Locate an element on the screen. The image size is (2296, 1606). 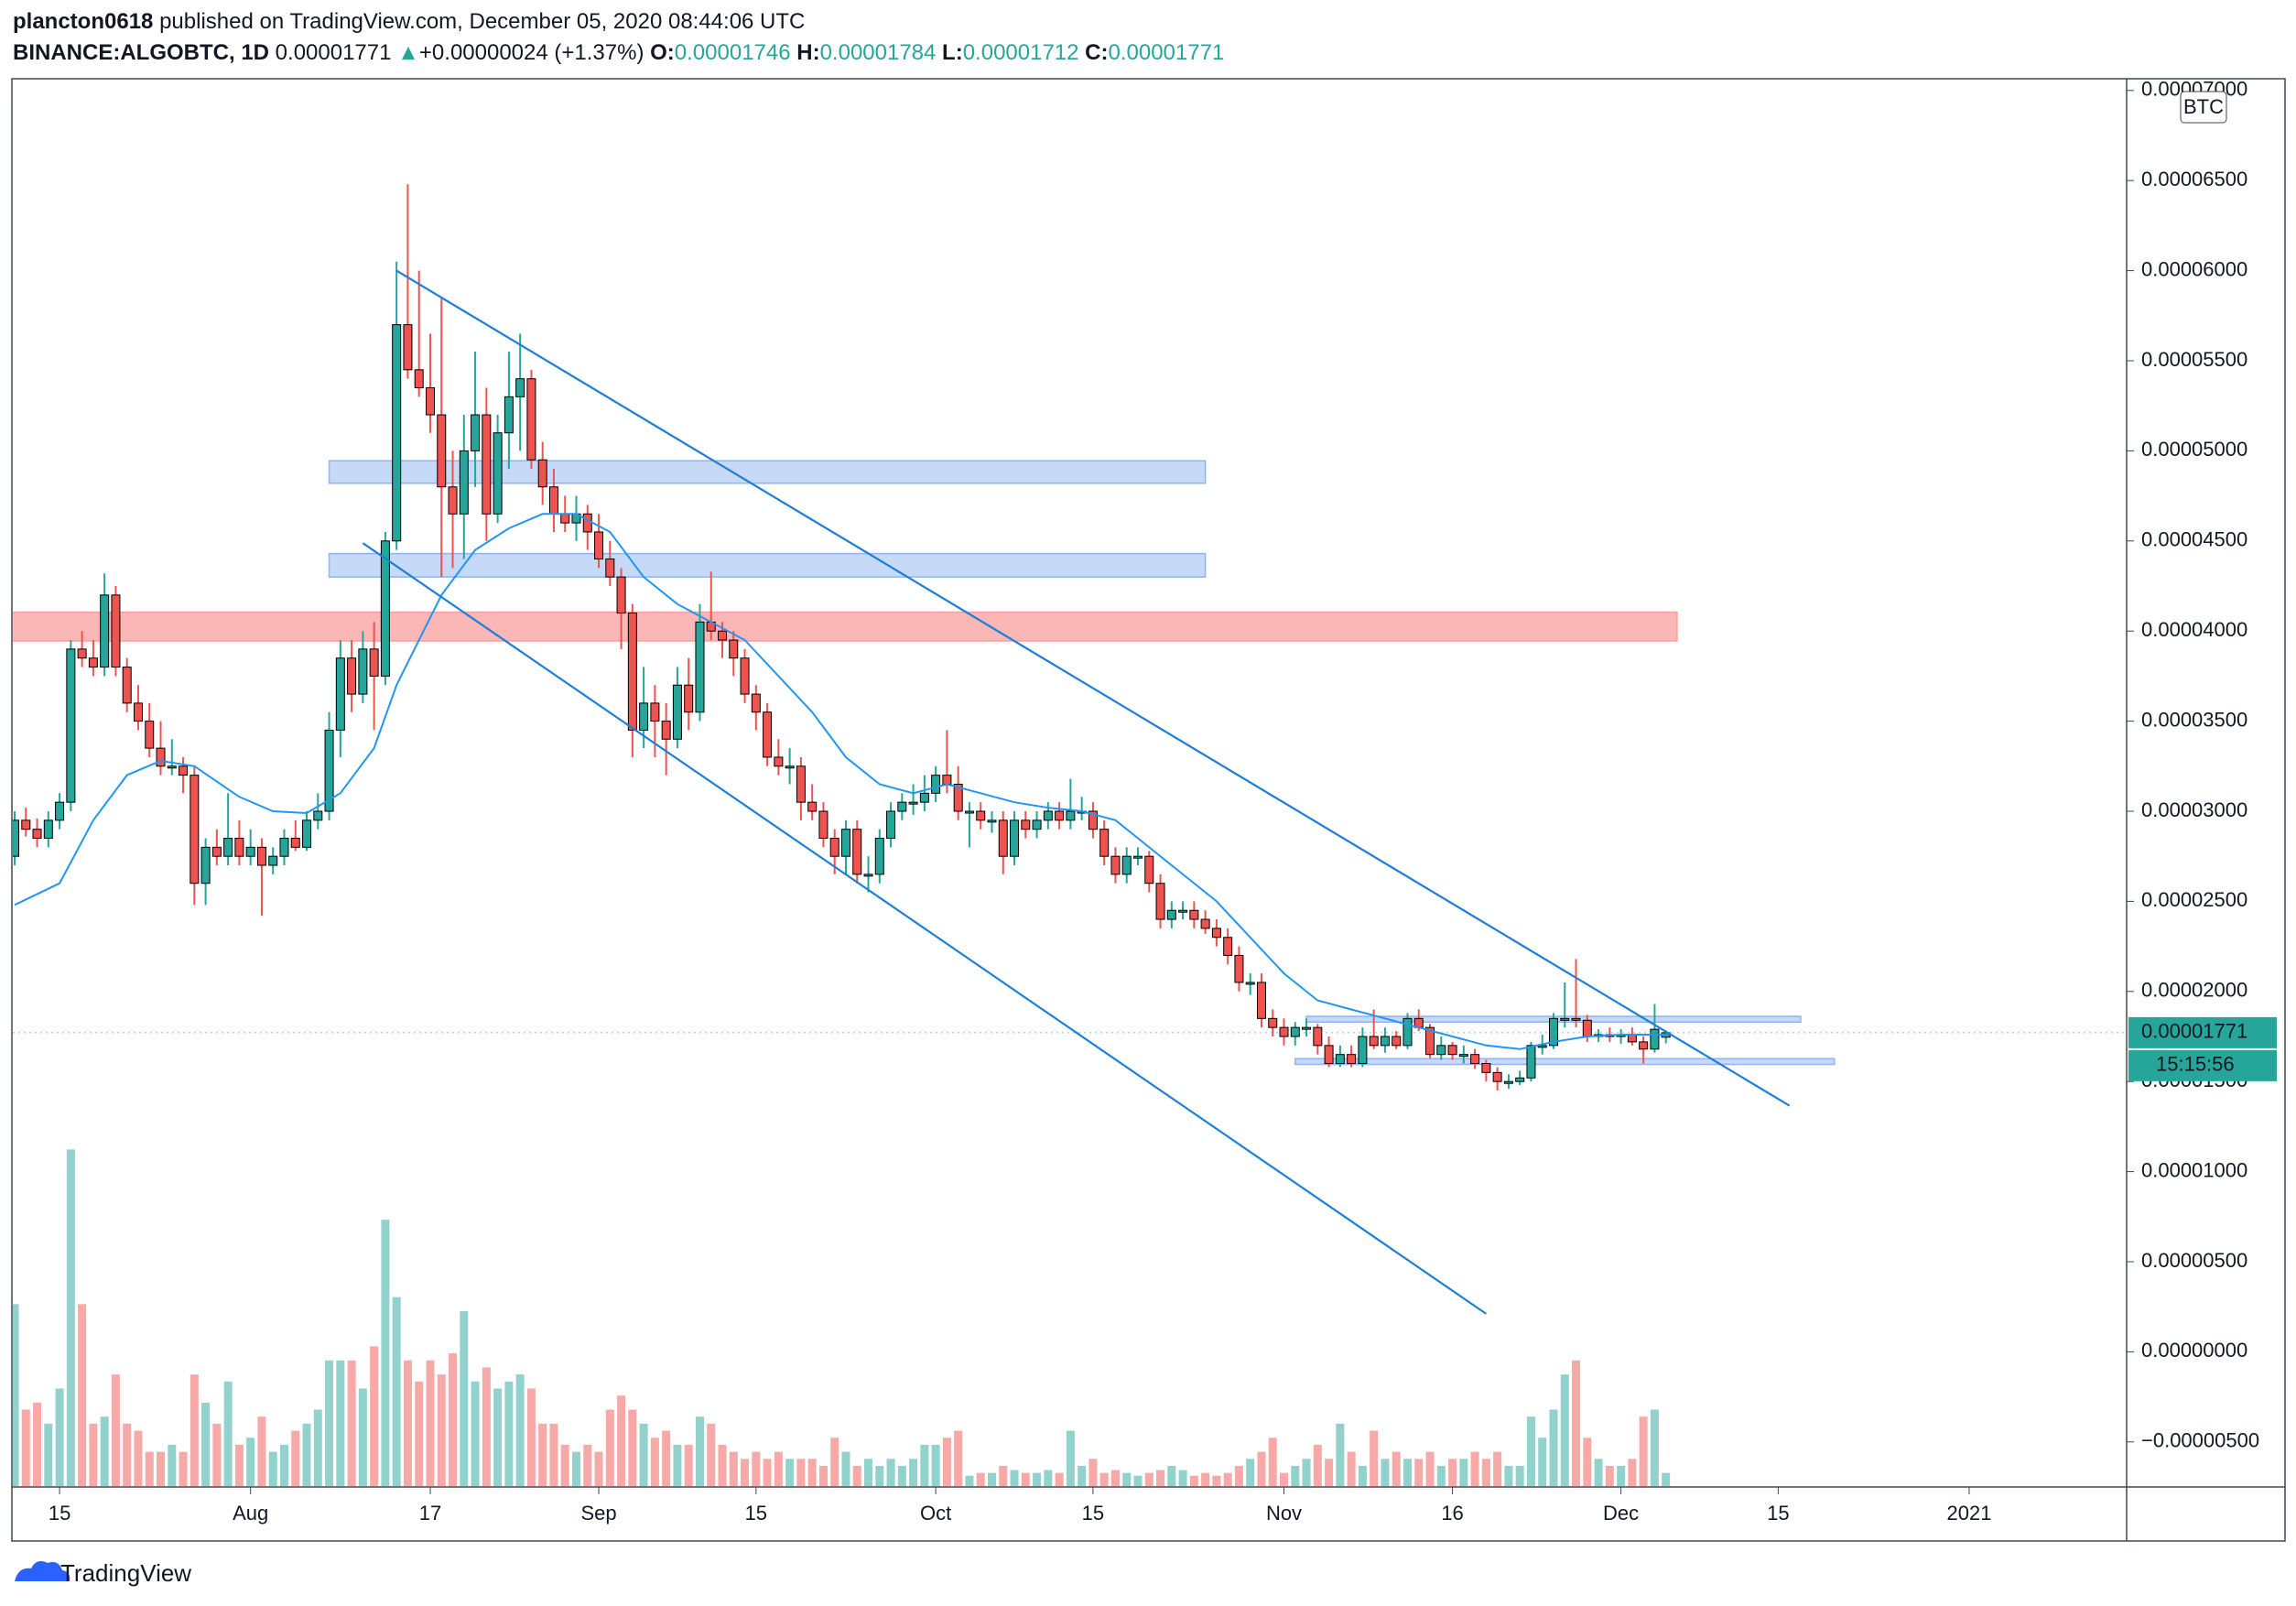
y-tick-label: 0.00006500 is located at coordinates (2194, 179).